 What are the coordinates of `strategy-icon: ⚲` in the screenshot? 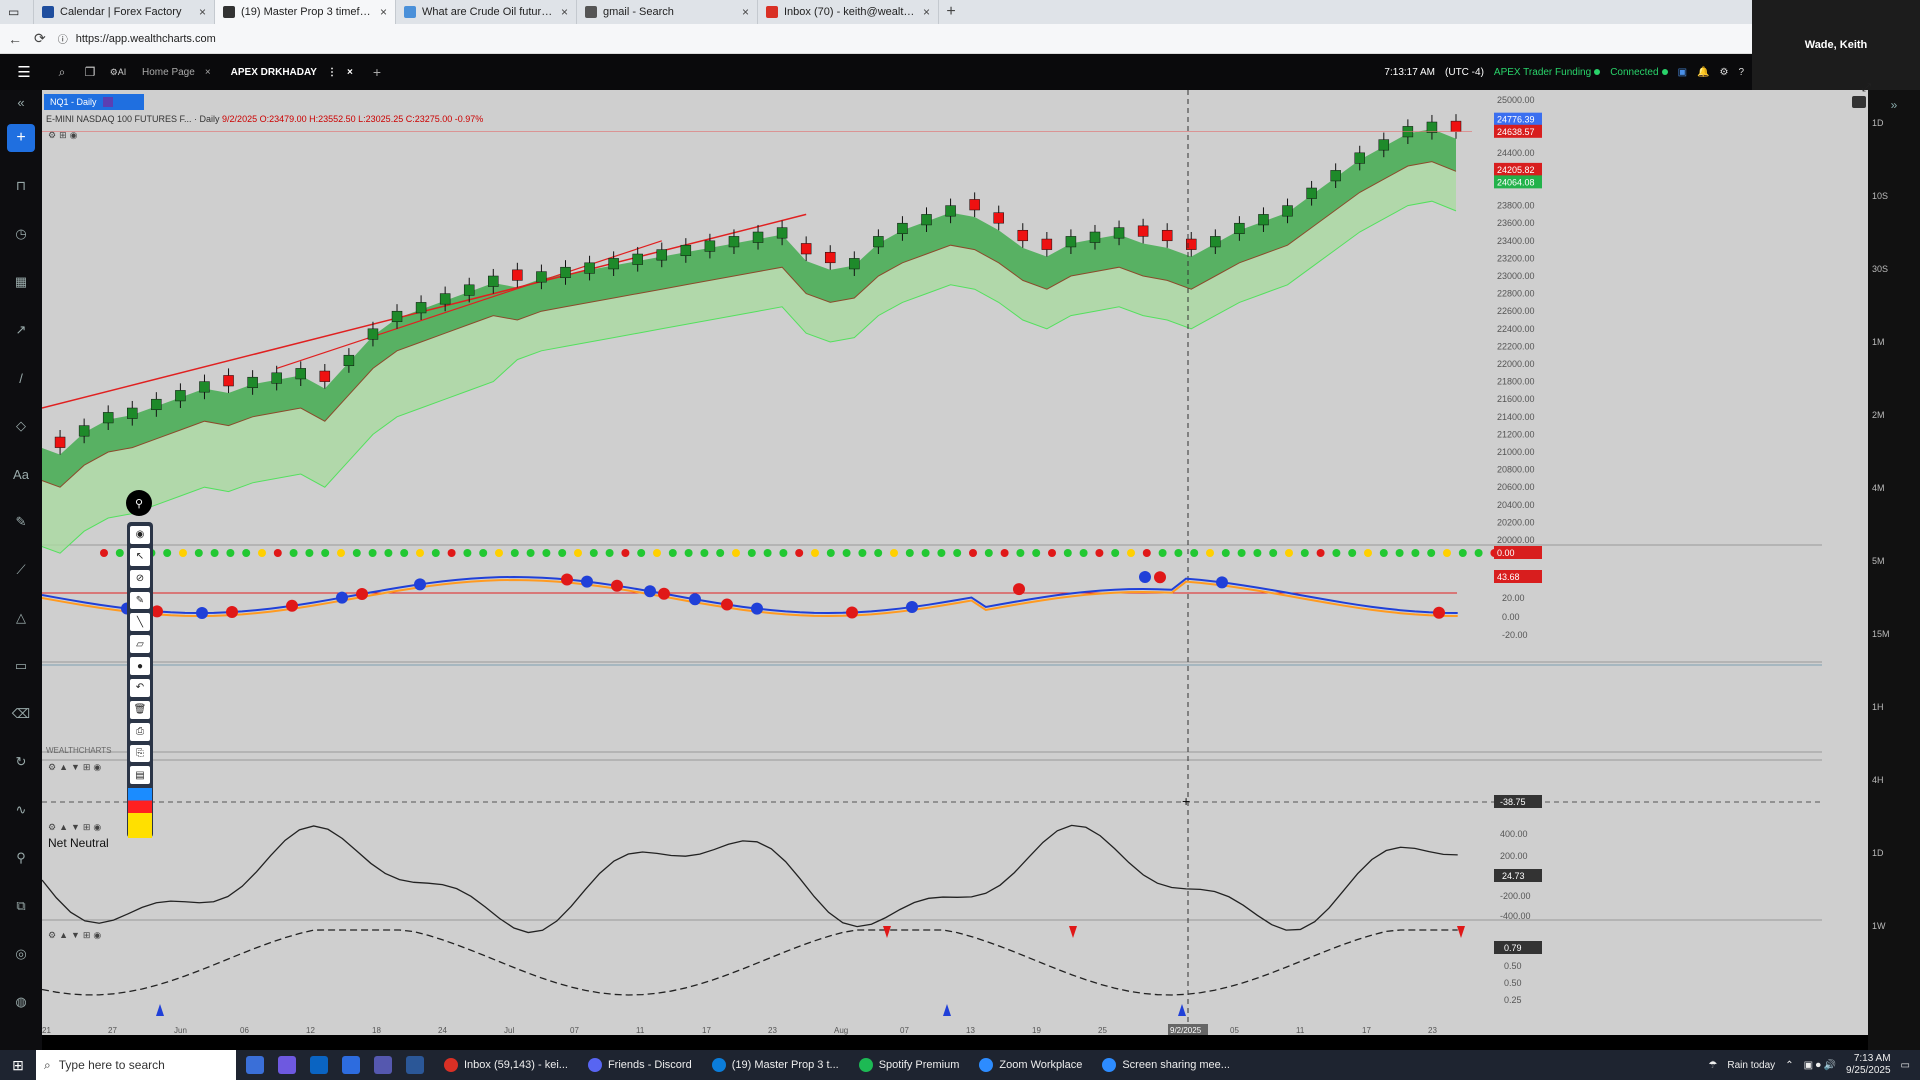 It's located at (21, 857).